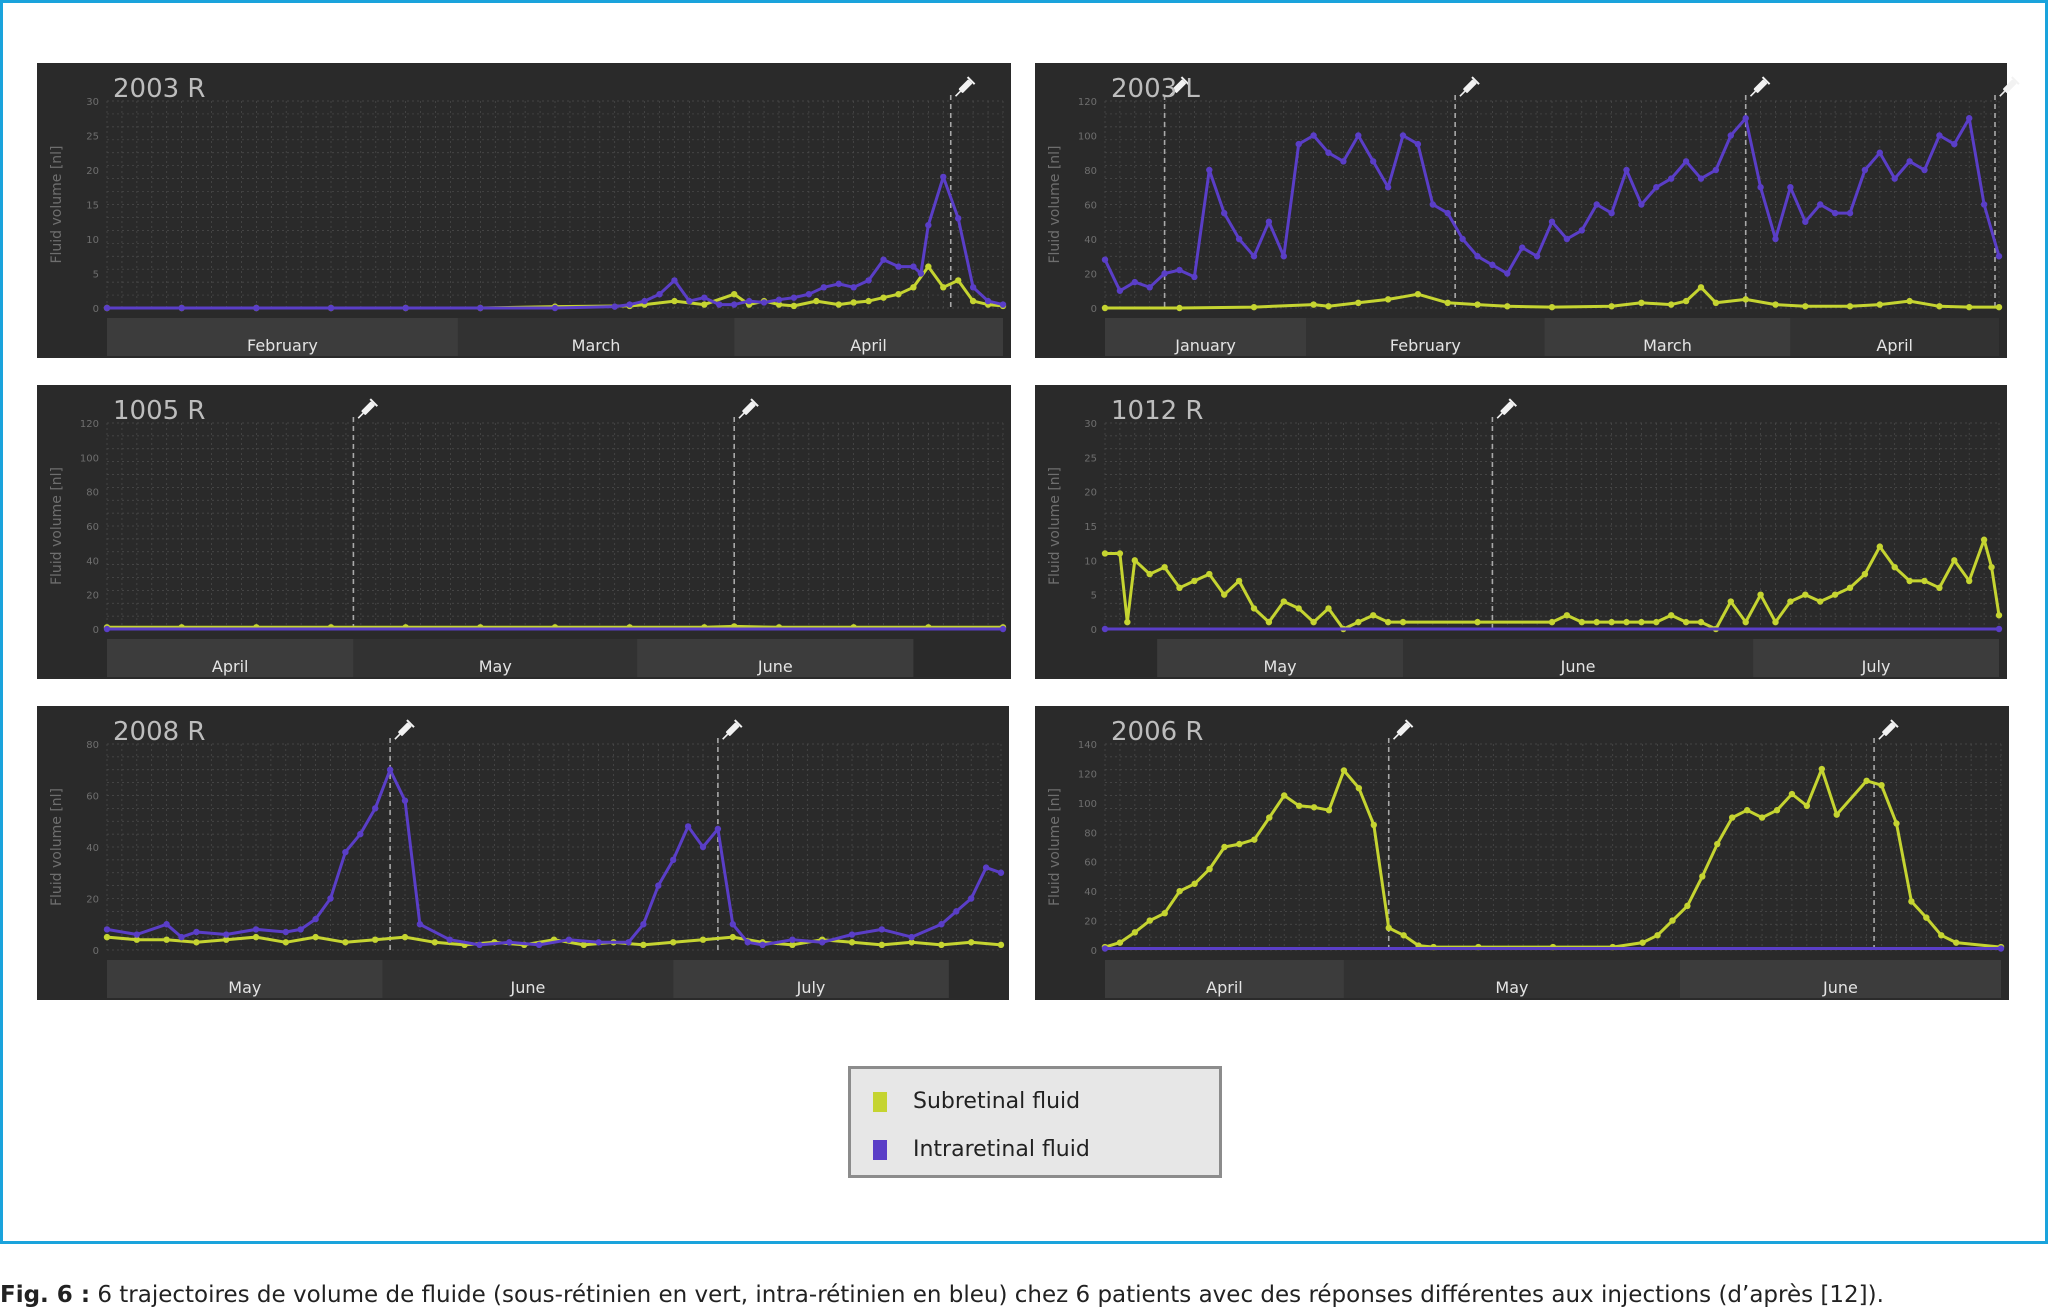 The width and height of the screenshot is (2048, 1310). I want to click on legend-item-subretinal: Subretinal fluid, so click(976, 1101).